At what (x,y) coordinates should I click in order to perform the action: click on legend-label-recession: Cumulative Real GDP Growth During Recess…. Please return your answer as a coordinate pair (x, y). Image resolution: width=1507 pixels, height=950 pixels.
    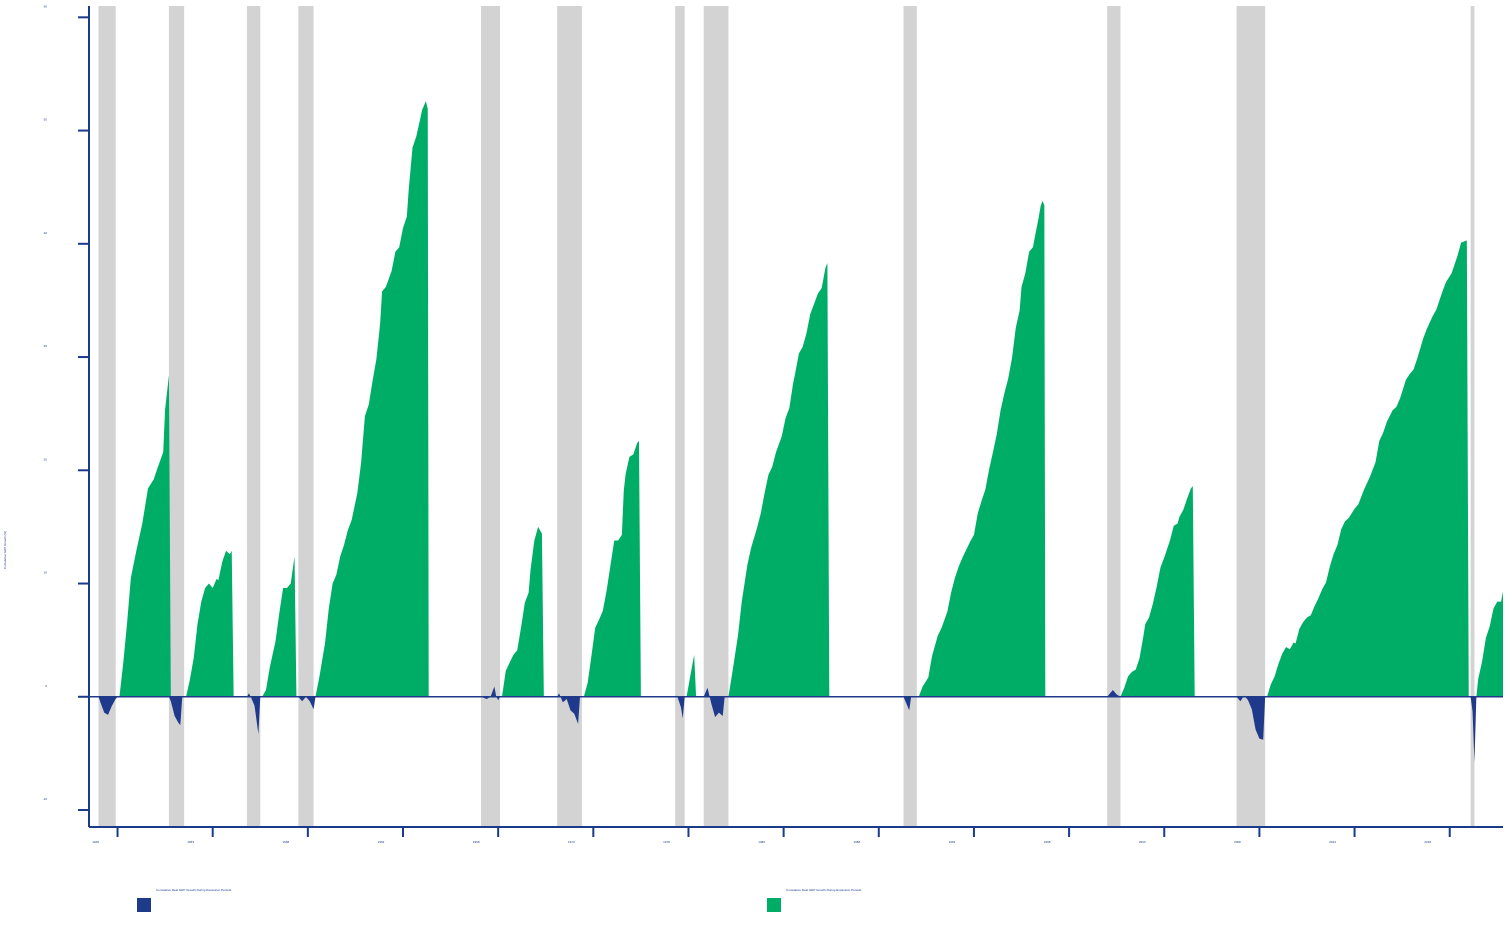
    Looking at the image, I should click on (194, 890).